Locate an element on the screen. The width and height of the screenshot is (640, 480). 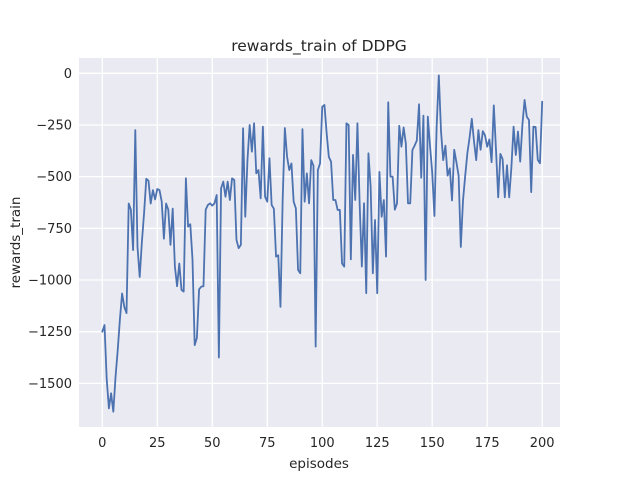
y-tick-label: −1000 is located at coordinates (50, 281).